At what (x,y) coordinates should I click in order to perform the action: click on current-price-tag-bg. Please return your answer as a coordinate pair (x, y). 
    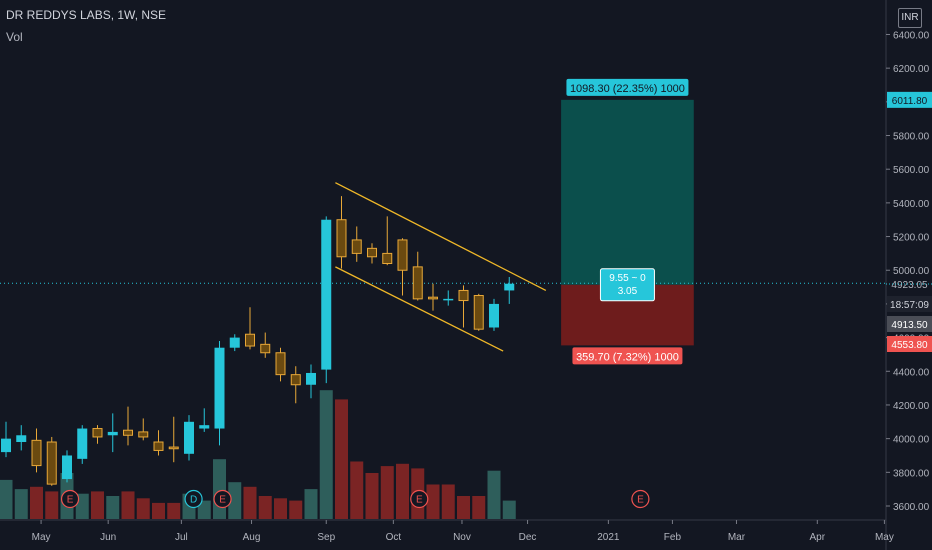
    Looking at the image, I should click on (909, 284).